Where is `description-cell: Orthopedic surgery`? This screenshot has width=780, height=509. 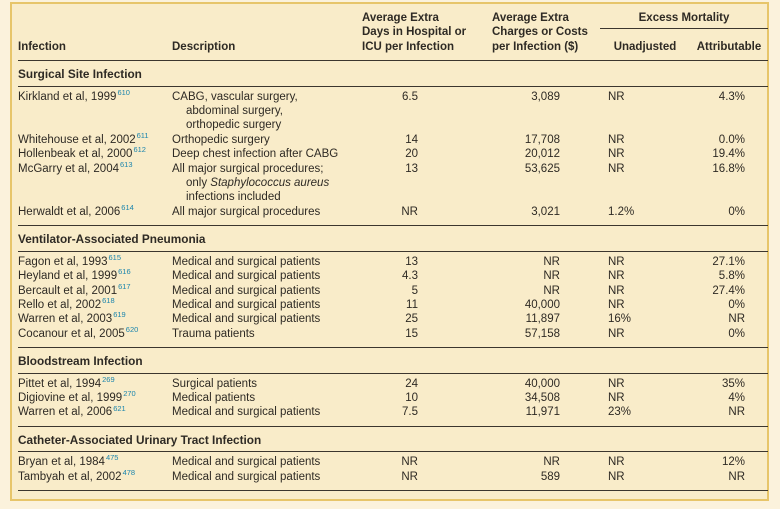 description-cell: Orthopedic surgery is located at coordinates (266, 140).